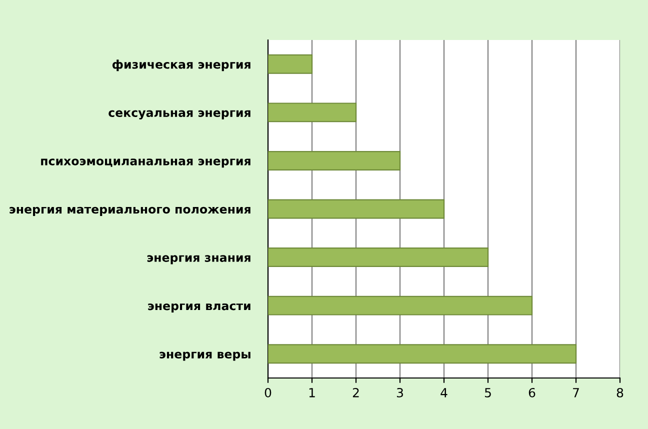  I want to click on y-tick-label: сексуальная энергия, so click(179, 115).